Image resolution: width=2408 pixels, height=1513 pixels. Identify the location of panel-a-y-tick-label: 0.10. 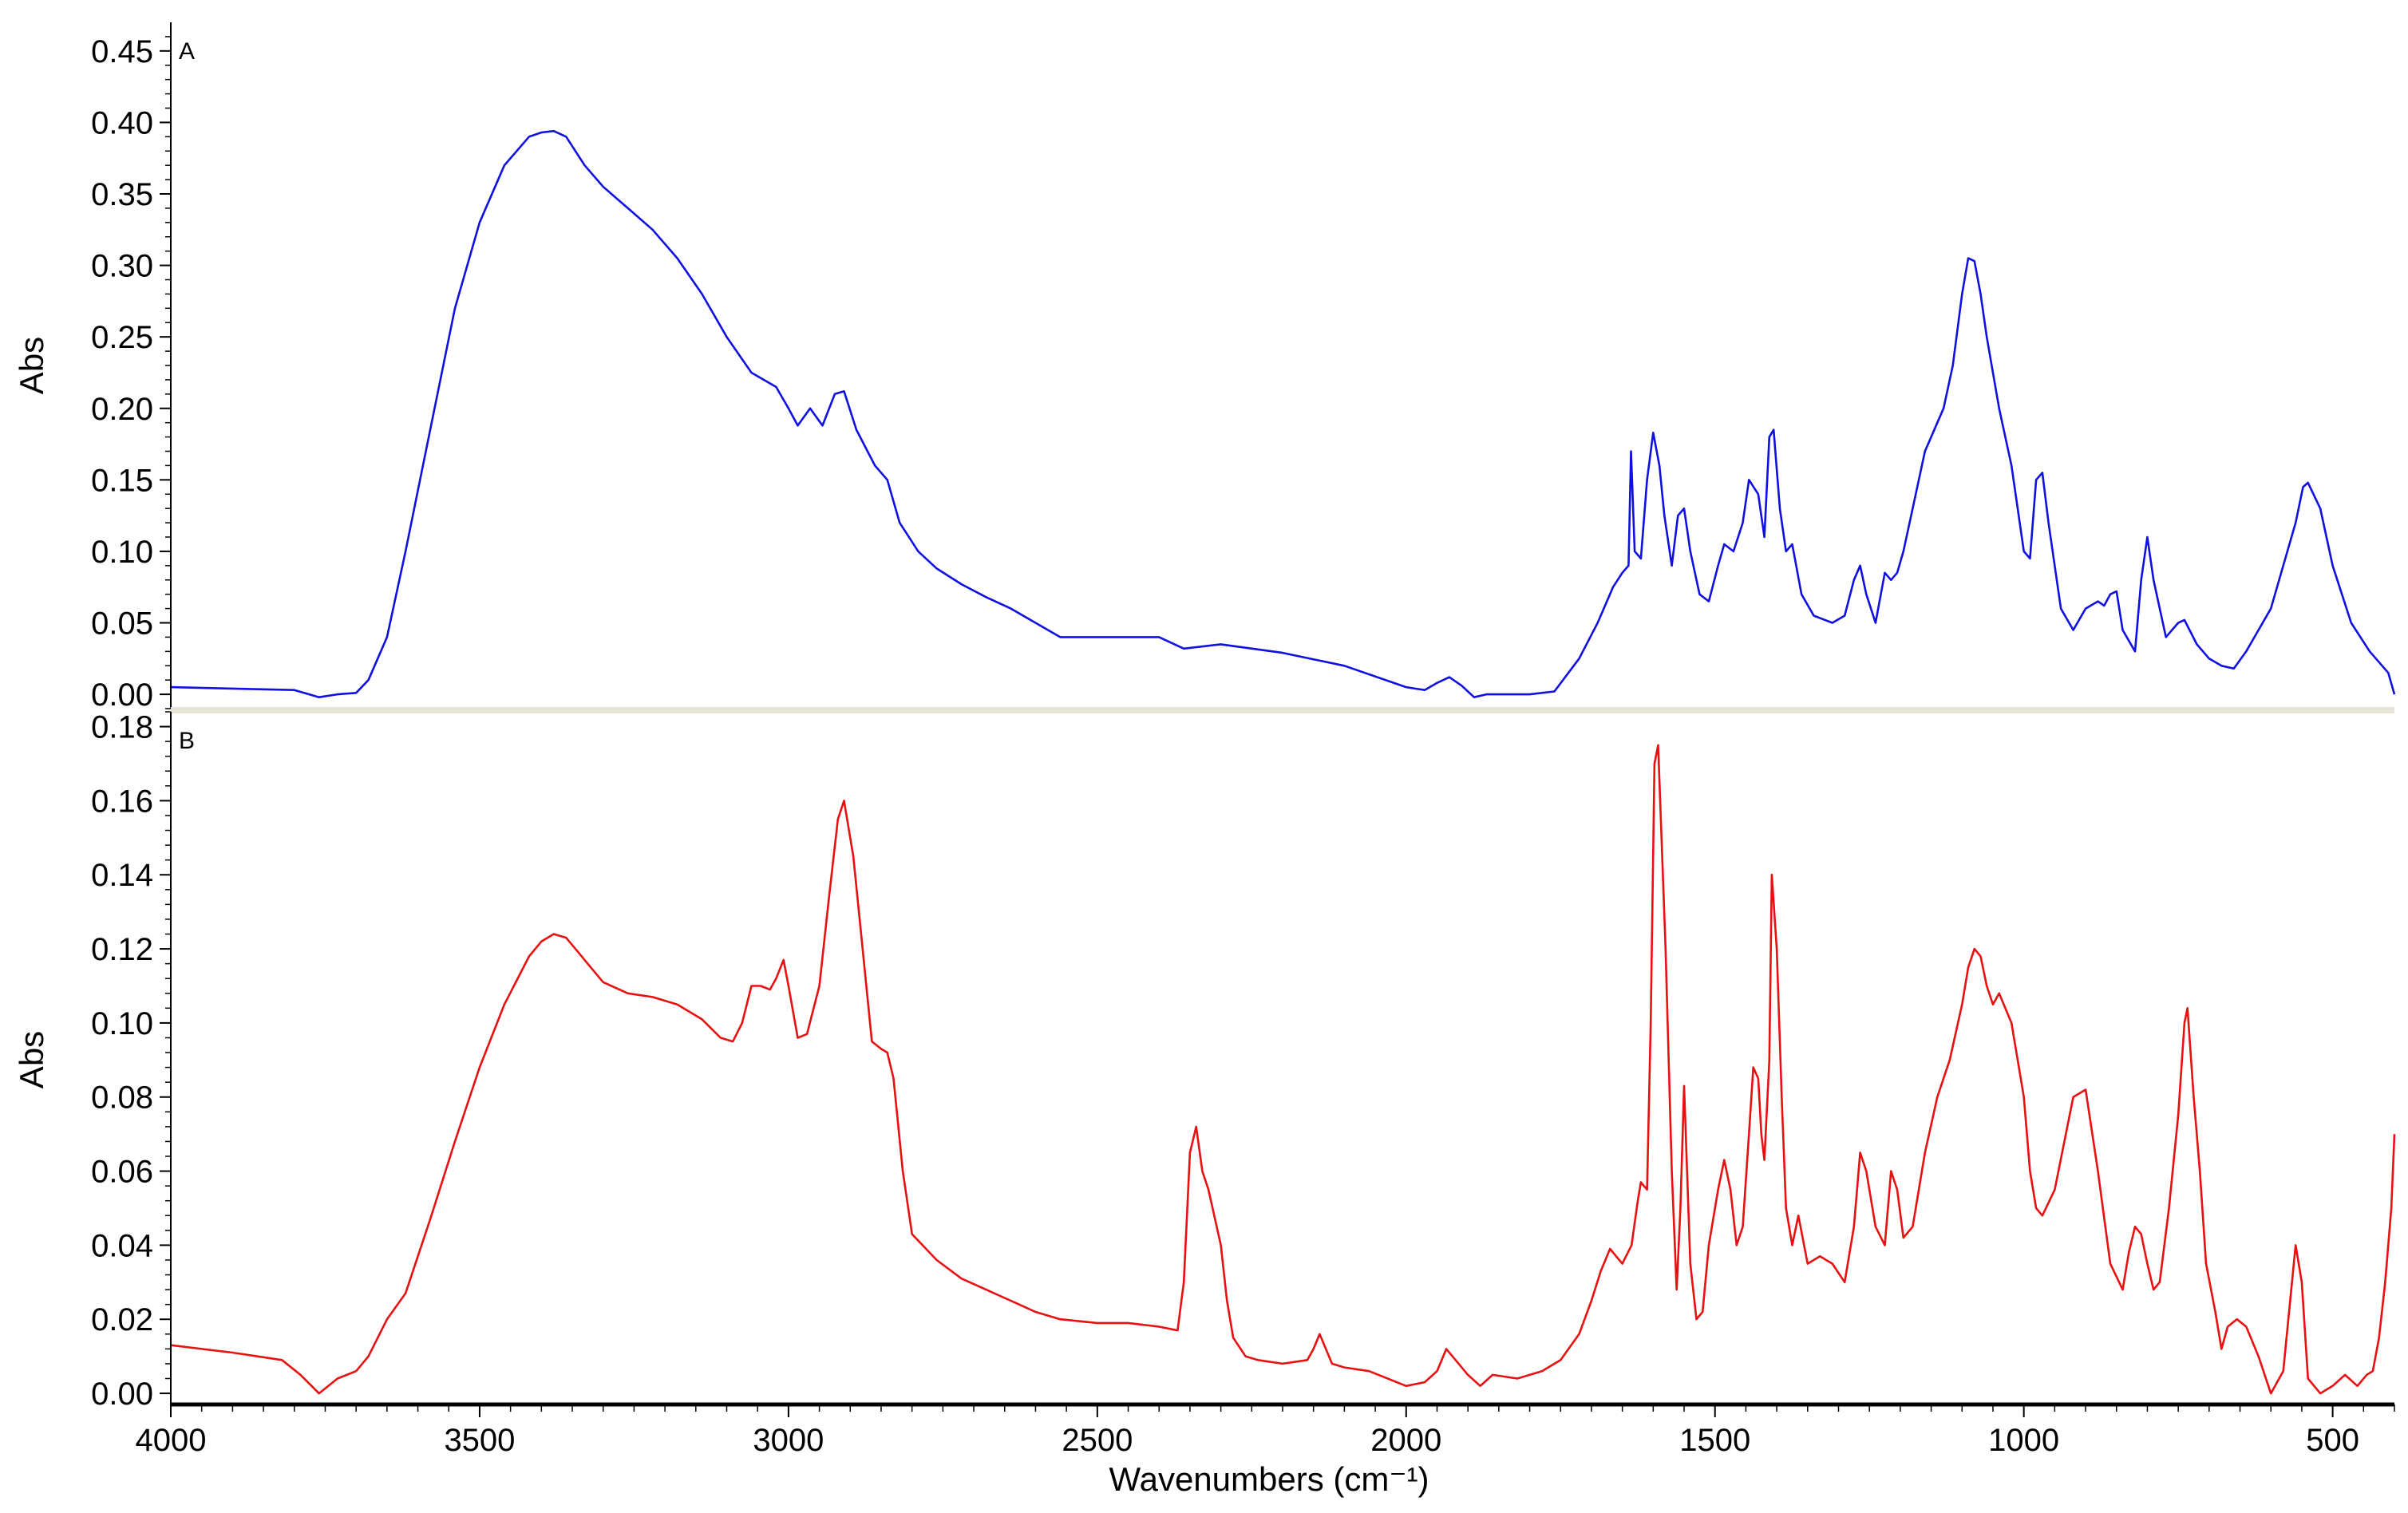
(122, 552).